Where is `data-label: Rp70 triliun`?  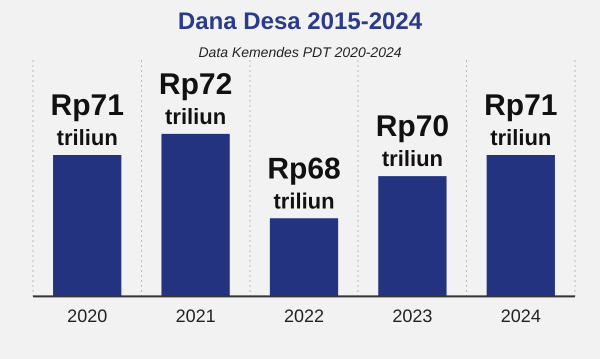
data-label: Rp70 triliun is located at coordinates (413, 141).